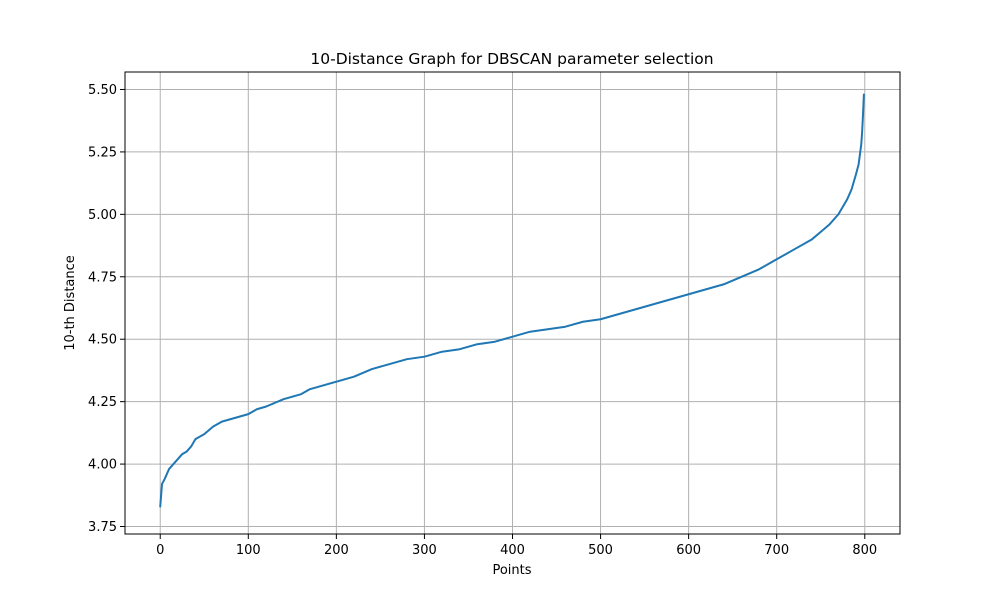 Image resolution: width=1000 pixels, height=600 pixels. Describe the element at coordinates (102, 527) in the screenshot. I see `y-tick-label: 3.75` at that location.